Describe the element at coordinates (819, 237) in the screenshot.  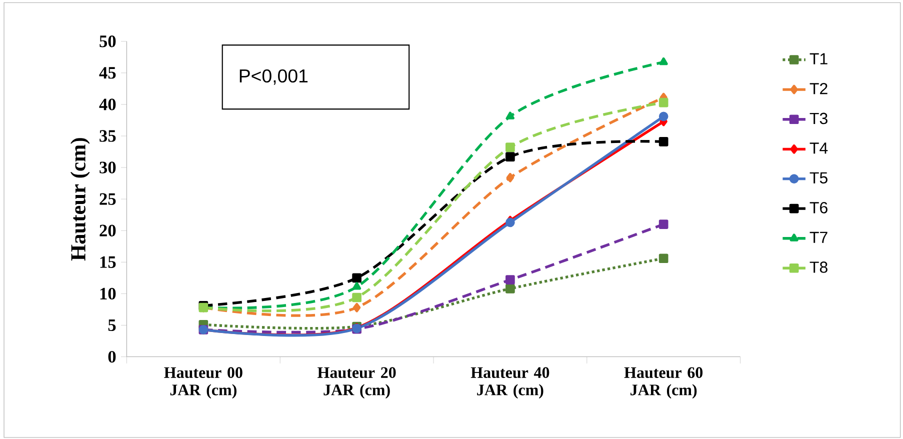
I see `legend-label: T7` at that location.